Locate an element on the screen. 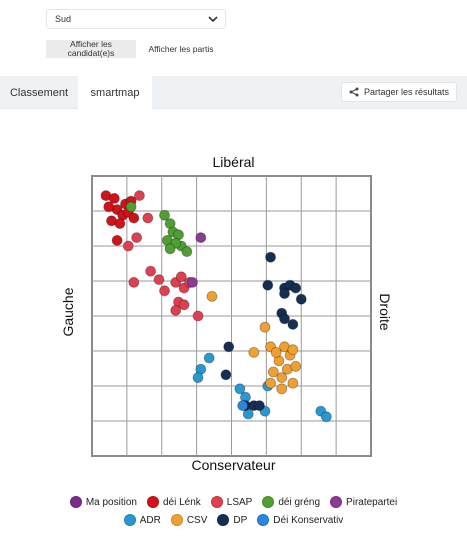 This screenshot has width=467, height=537. legend-label: Déi Konservativ is located at coordinates (308, 520).